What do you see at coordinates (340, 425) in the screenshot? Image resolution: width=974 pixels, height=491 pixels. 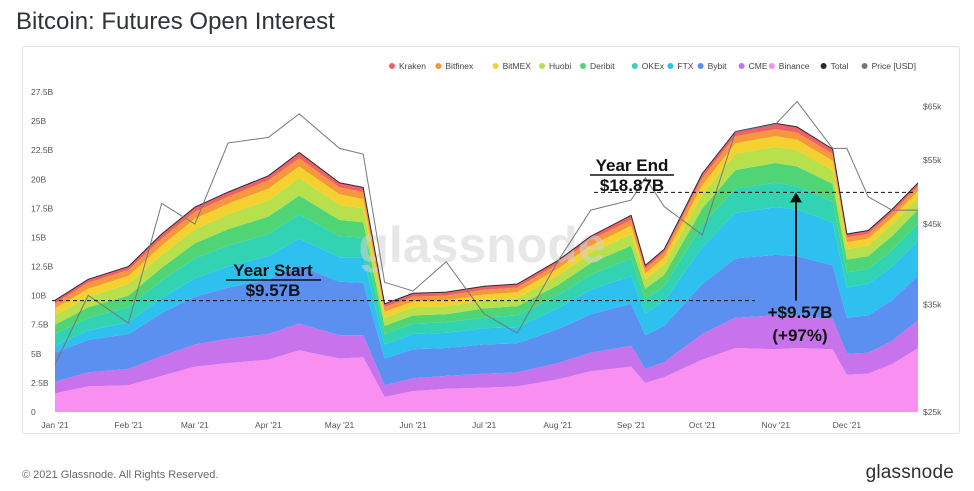 I see `x-tick-label: May '21` at bounding box center [340, 425].